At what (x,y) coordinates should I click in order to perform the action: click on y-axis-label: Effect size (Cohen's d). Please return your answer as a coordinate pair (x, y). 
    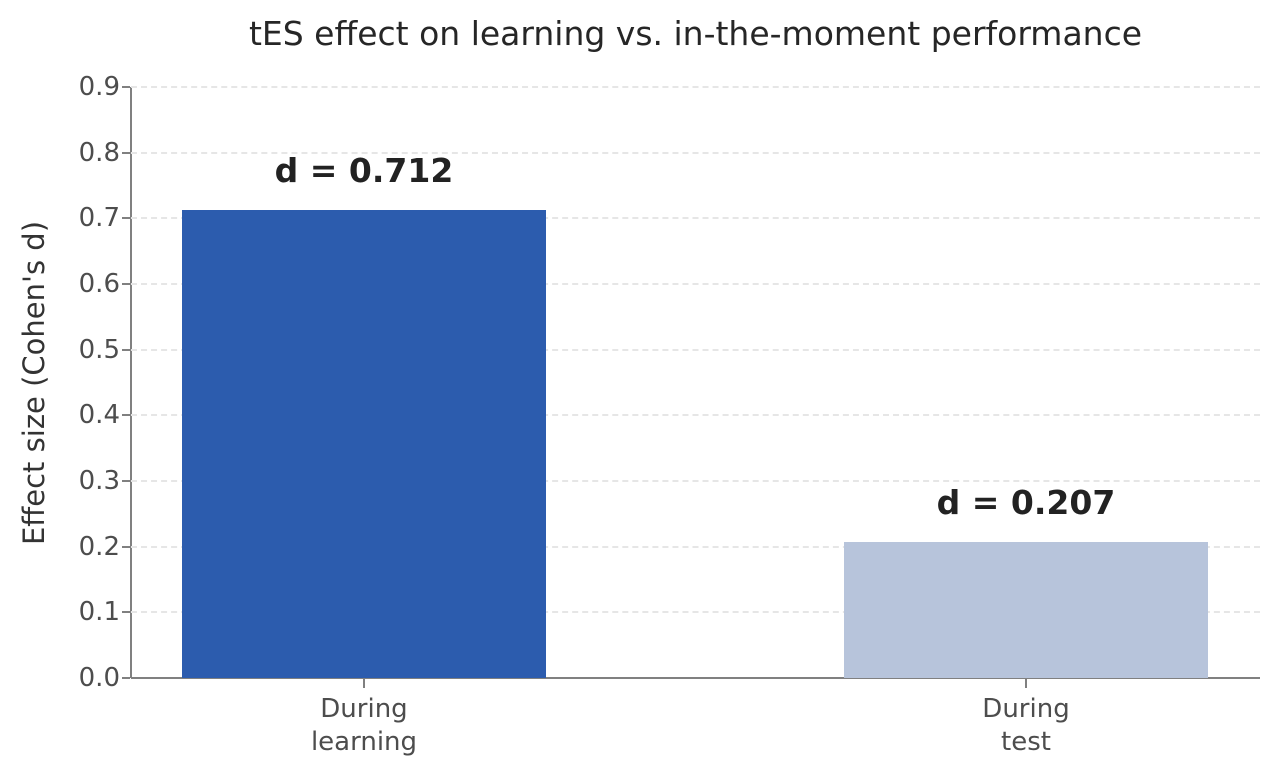
    Looking at the image, I should click on (34, 383).